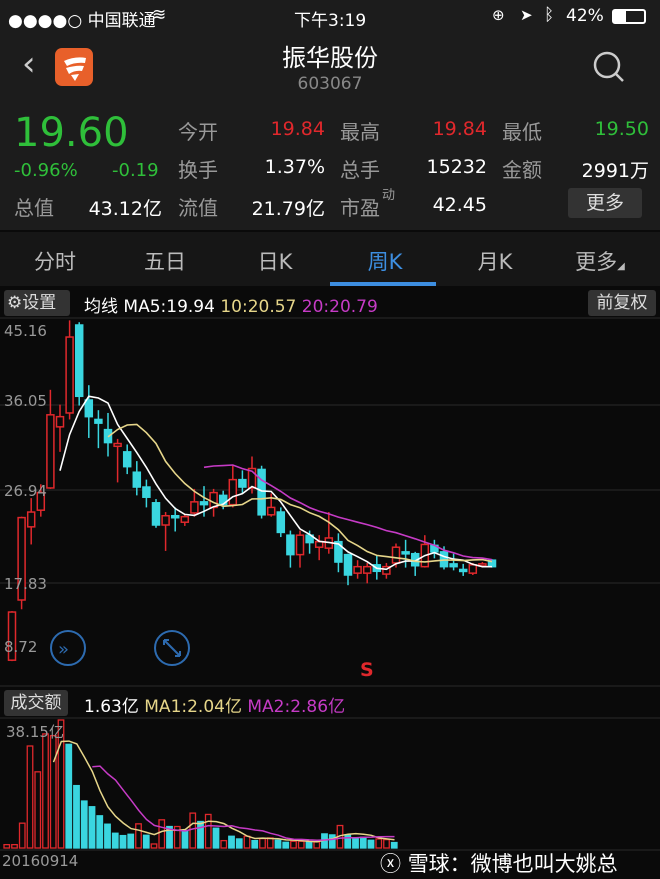 This screenshot has width=660, height=879. I want to click on last-price: 19.60, so click(71, 133).